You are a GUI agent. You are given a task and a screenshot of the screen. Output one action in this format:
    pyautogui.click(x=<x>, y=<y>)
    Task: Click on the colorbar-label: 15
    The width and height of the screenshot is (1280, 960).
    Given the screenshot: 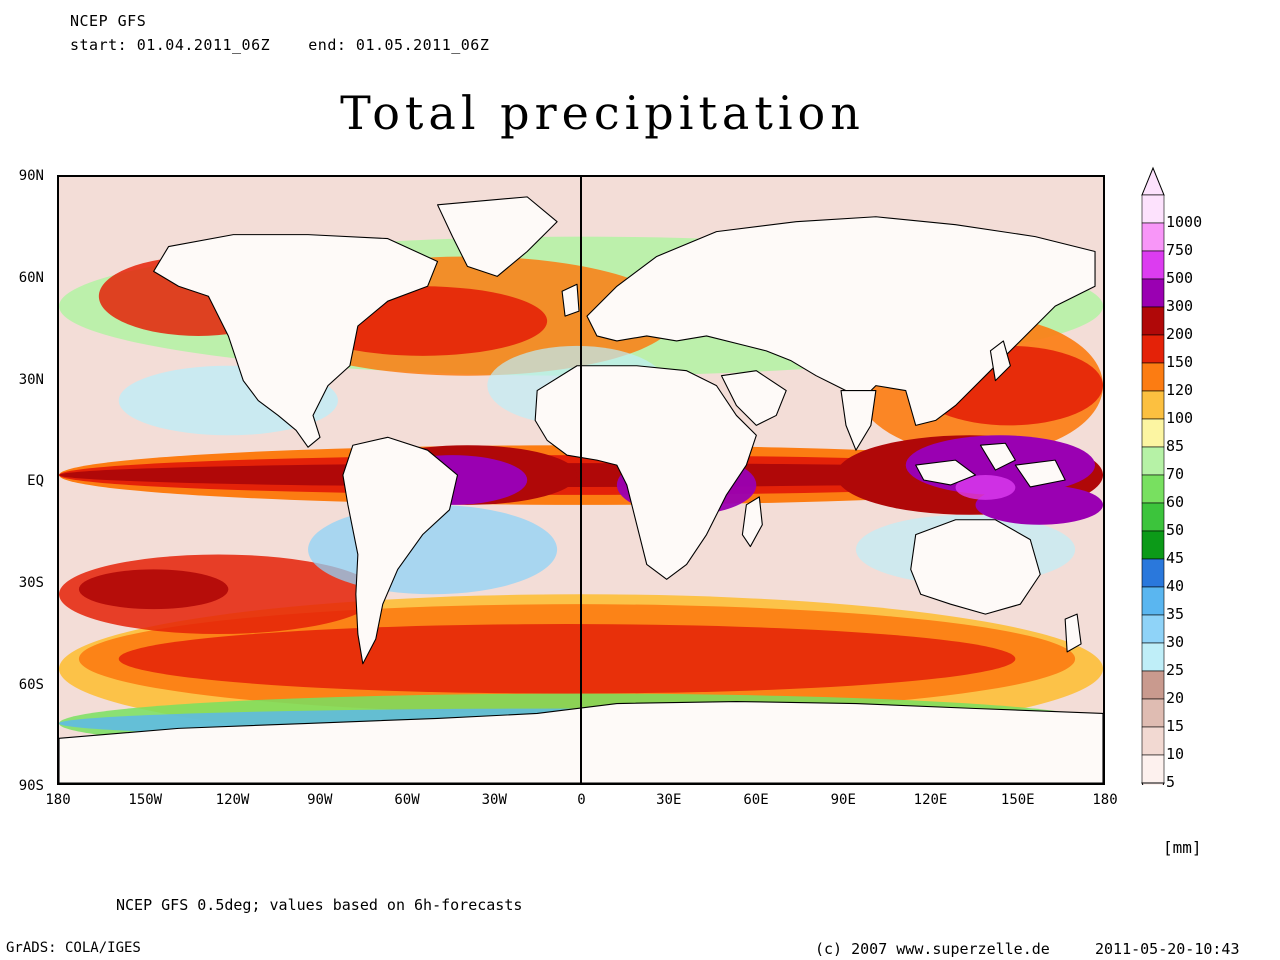 What is the action you would take?
    pyautogui.click(x=1175, y=726)
    